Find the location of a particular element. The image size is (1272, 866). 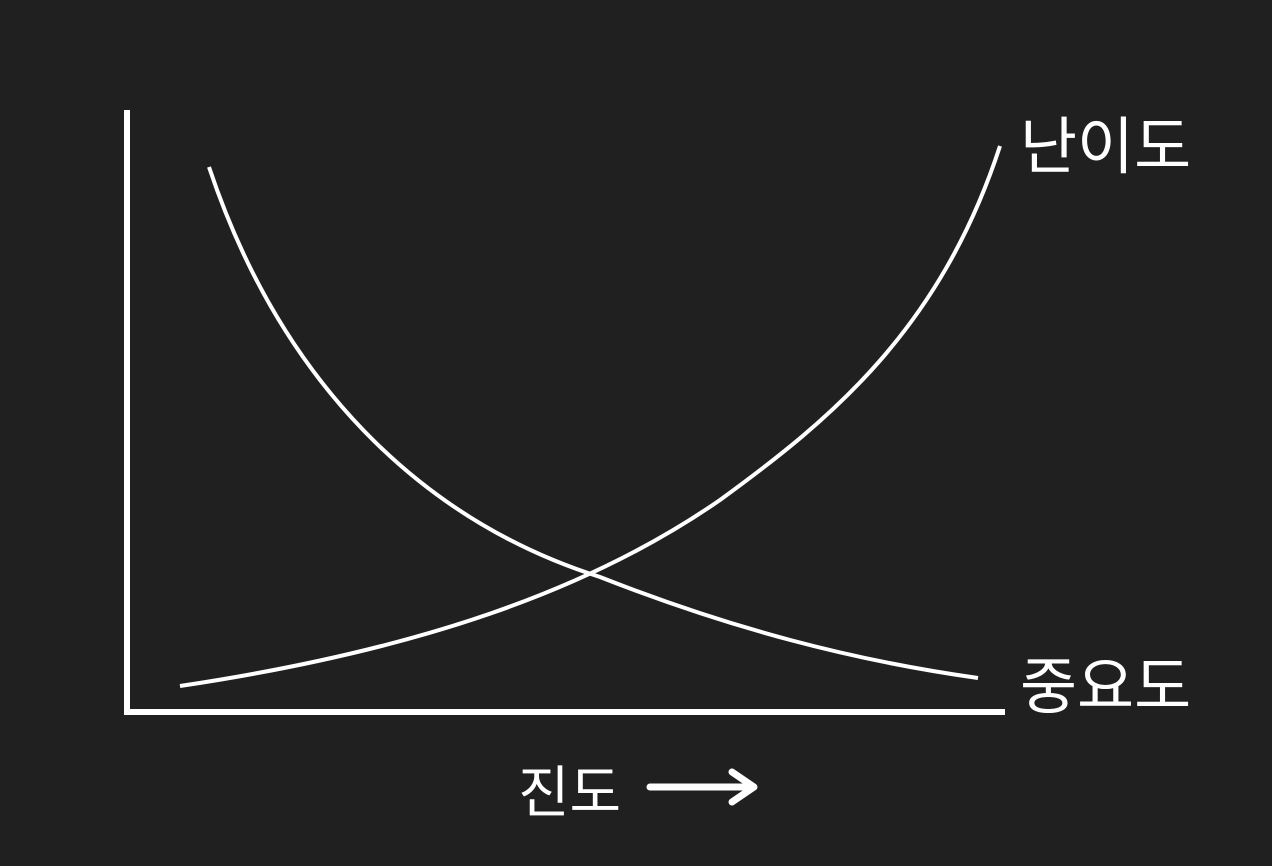

importance-label: 중요도 is located at coordinates (1105, 686).